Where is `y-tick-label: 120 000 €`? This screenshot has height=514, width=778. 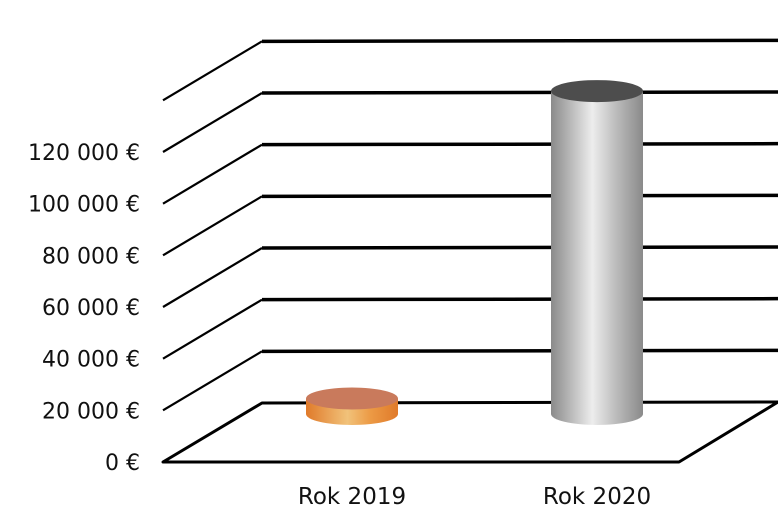
y-tick-label: 120 000 € is located at coordinates (84, 153).